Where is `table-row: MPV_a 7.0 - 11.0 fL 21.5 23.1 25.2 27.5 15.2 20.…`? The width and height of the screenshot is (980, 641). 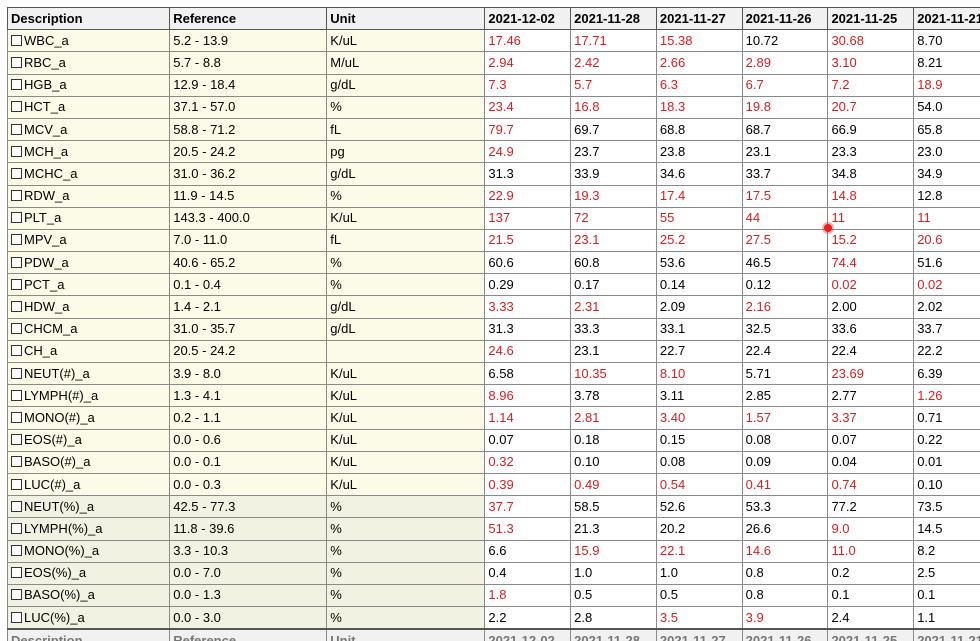
table-row: MPV_a 7.0 - 11.0 fL 21.5 23.1 25.2 27.5 15.2 20.… is located at coordinates (493, 240).